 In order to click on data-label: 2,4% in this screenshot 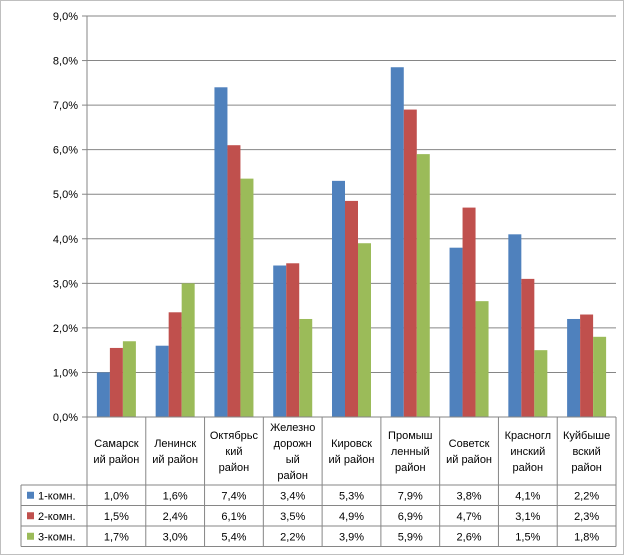, I will do `click(175, 517)`.